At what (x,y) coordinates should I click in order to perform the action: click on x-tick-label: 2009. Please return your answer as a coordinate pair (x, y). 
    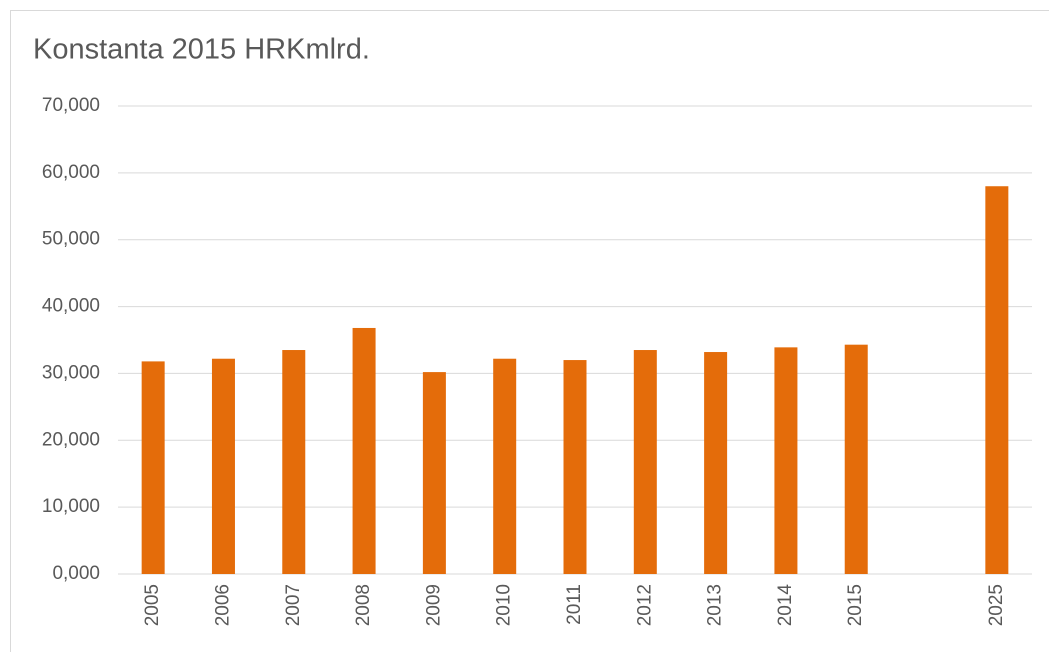
    Looking at the image, I should click on (433, 605).